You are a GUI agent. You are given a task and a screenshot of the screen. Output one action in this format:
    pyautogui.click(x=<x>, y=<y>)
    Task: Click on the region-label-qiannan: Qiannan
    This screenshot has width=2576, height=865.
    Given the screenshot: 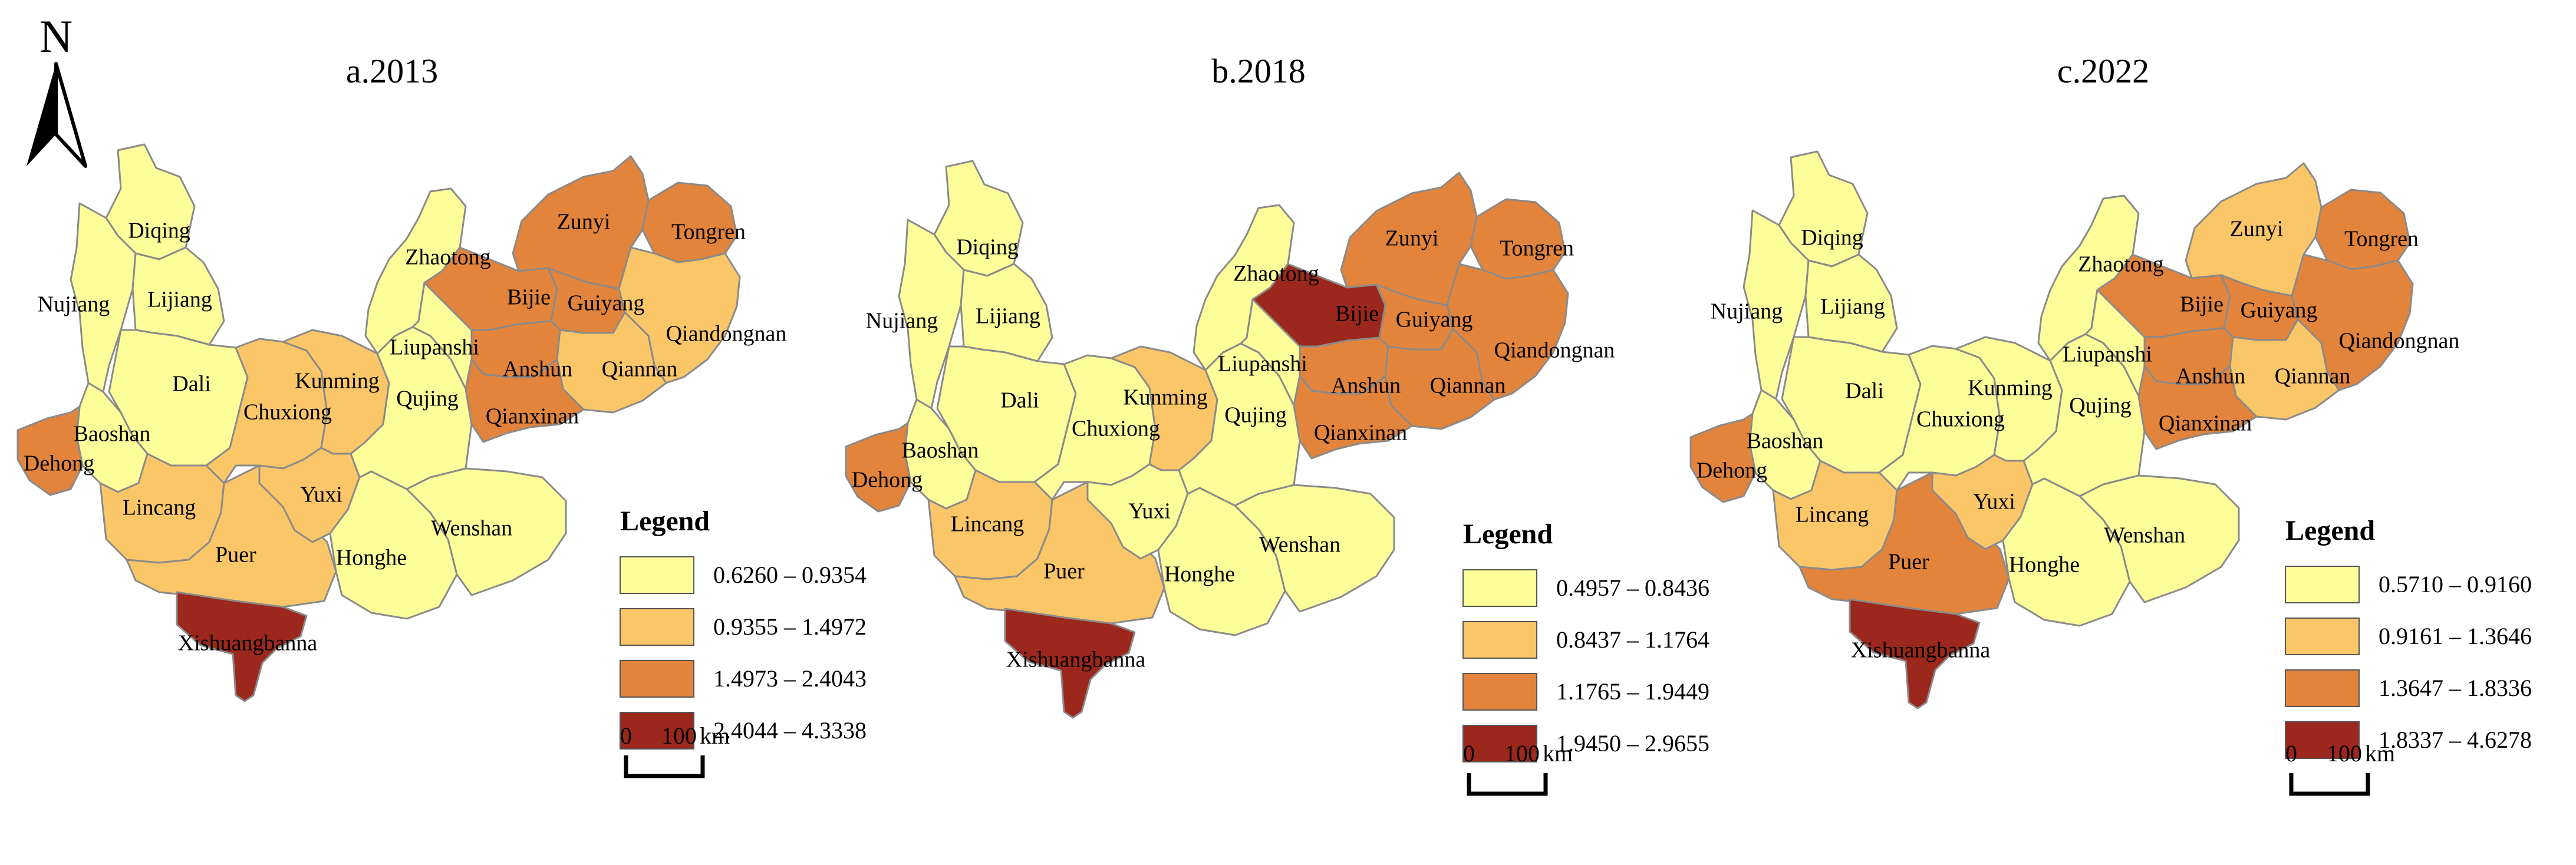 What is the action you would take?
    pyautogui.click(x=2313, y=376)
    